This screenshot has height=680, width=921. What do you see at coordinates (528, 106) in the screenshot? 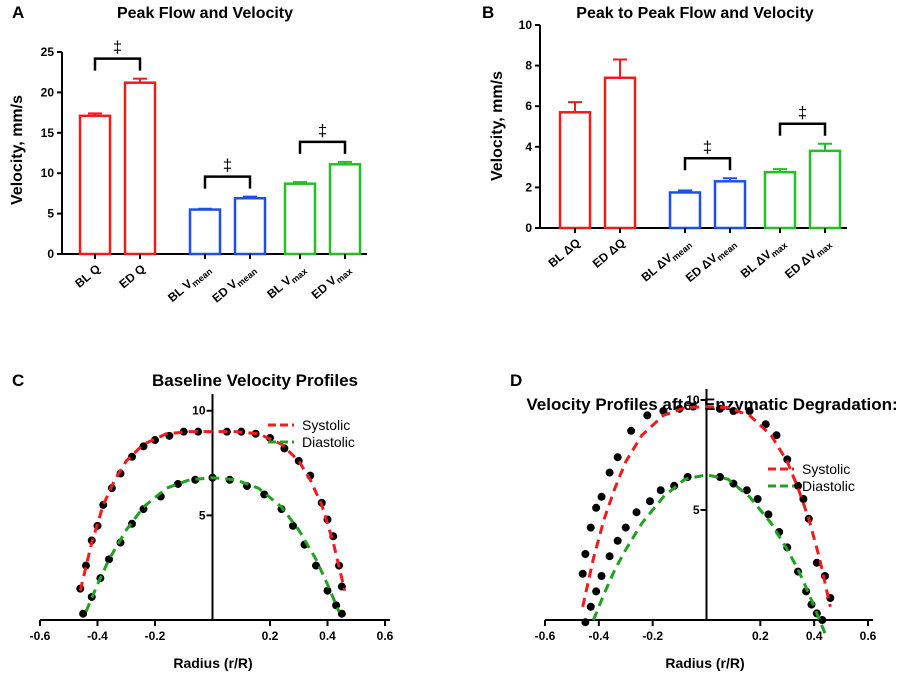
I see `y-tick-label: 6` at bounding box center [528, 106].